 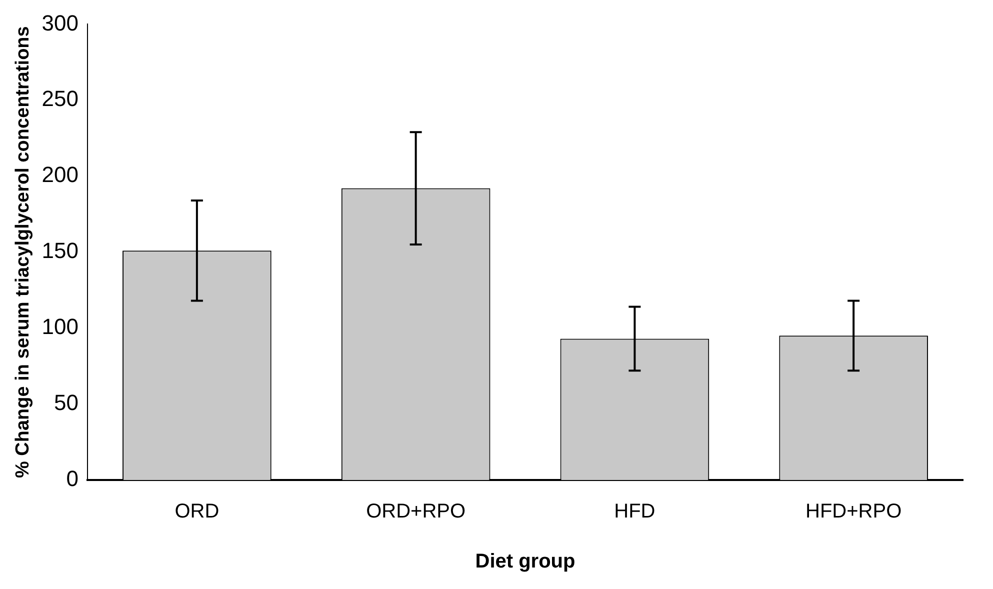 What do you see at coordinates (60, 175) in the screenshot?
I see `y-tick-label: 200` at bounding box center [60, 175].